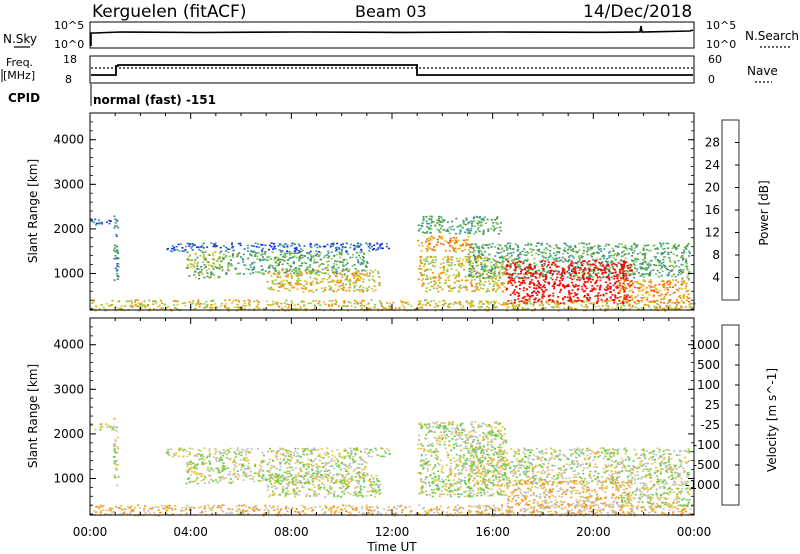  Describe the element at coordinates (637, 12) in the screenshot. I see `date-label: 14/Dec/2018` at that location.